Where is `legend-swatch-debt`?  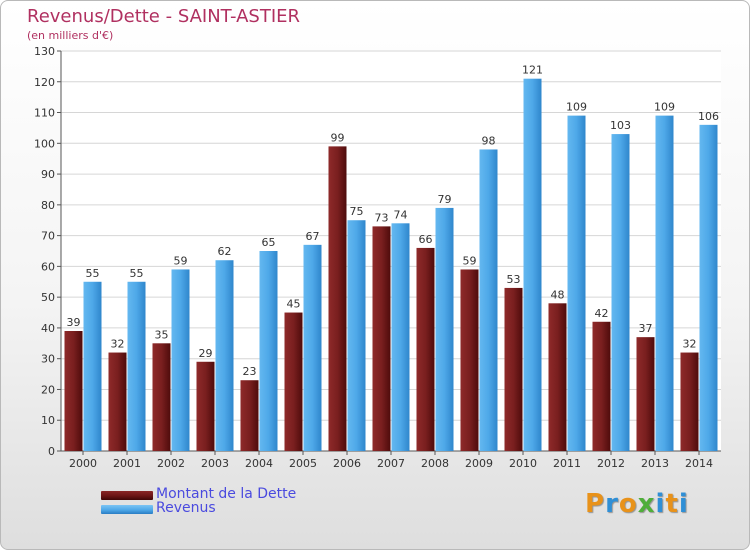
legend-swatch-debt is located at coordinates (127, 495).